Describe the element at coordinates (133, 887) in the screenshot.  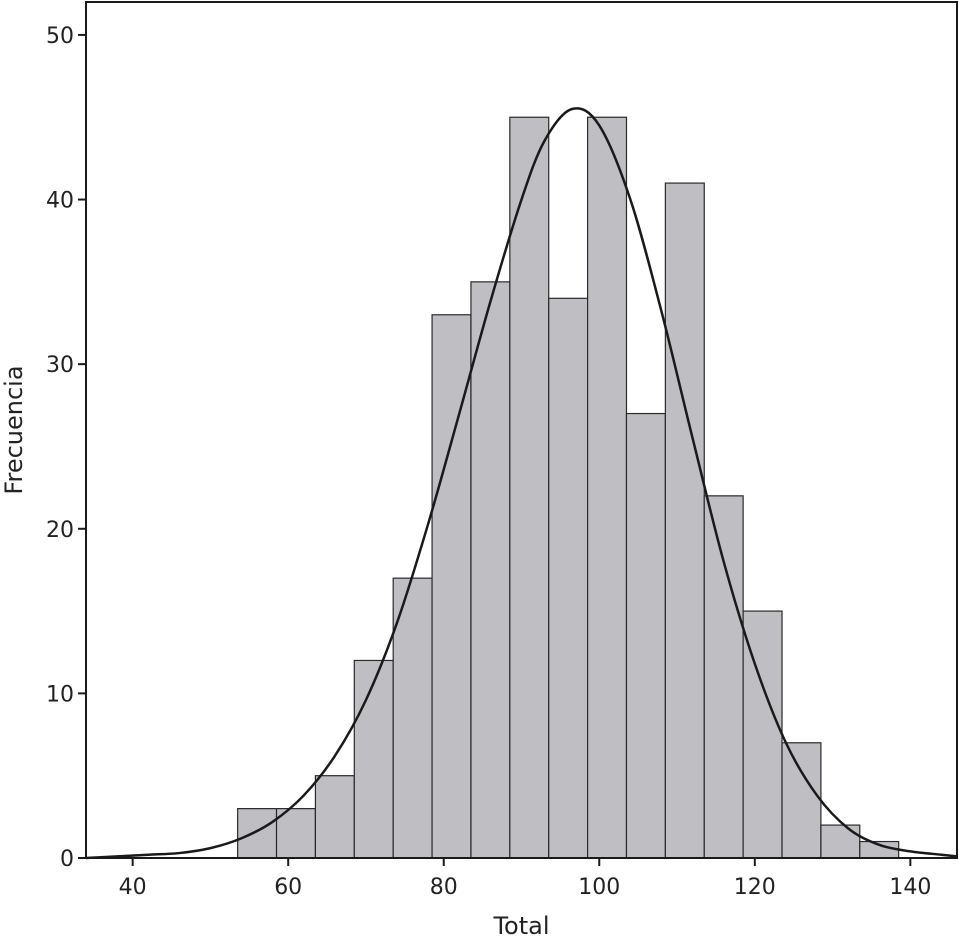
I see `x-tick-label-40: 40` at that location.